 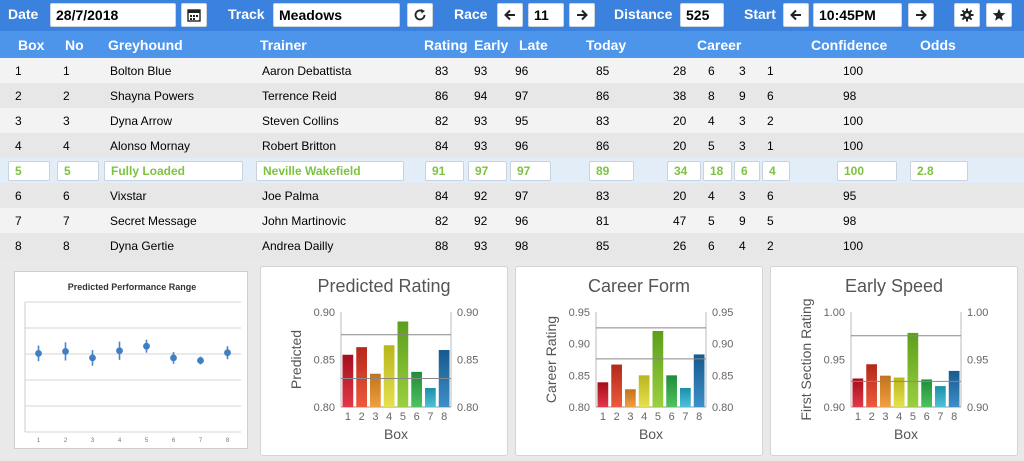 What do you see at coordinates (389, 417) in the screenshot?
I see `x-tick-label: 4` at bounding box center [389, 417].